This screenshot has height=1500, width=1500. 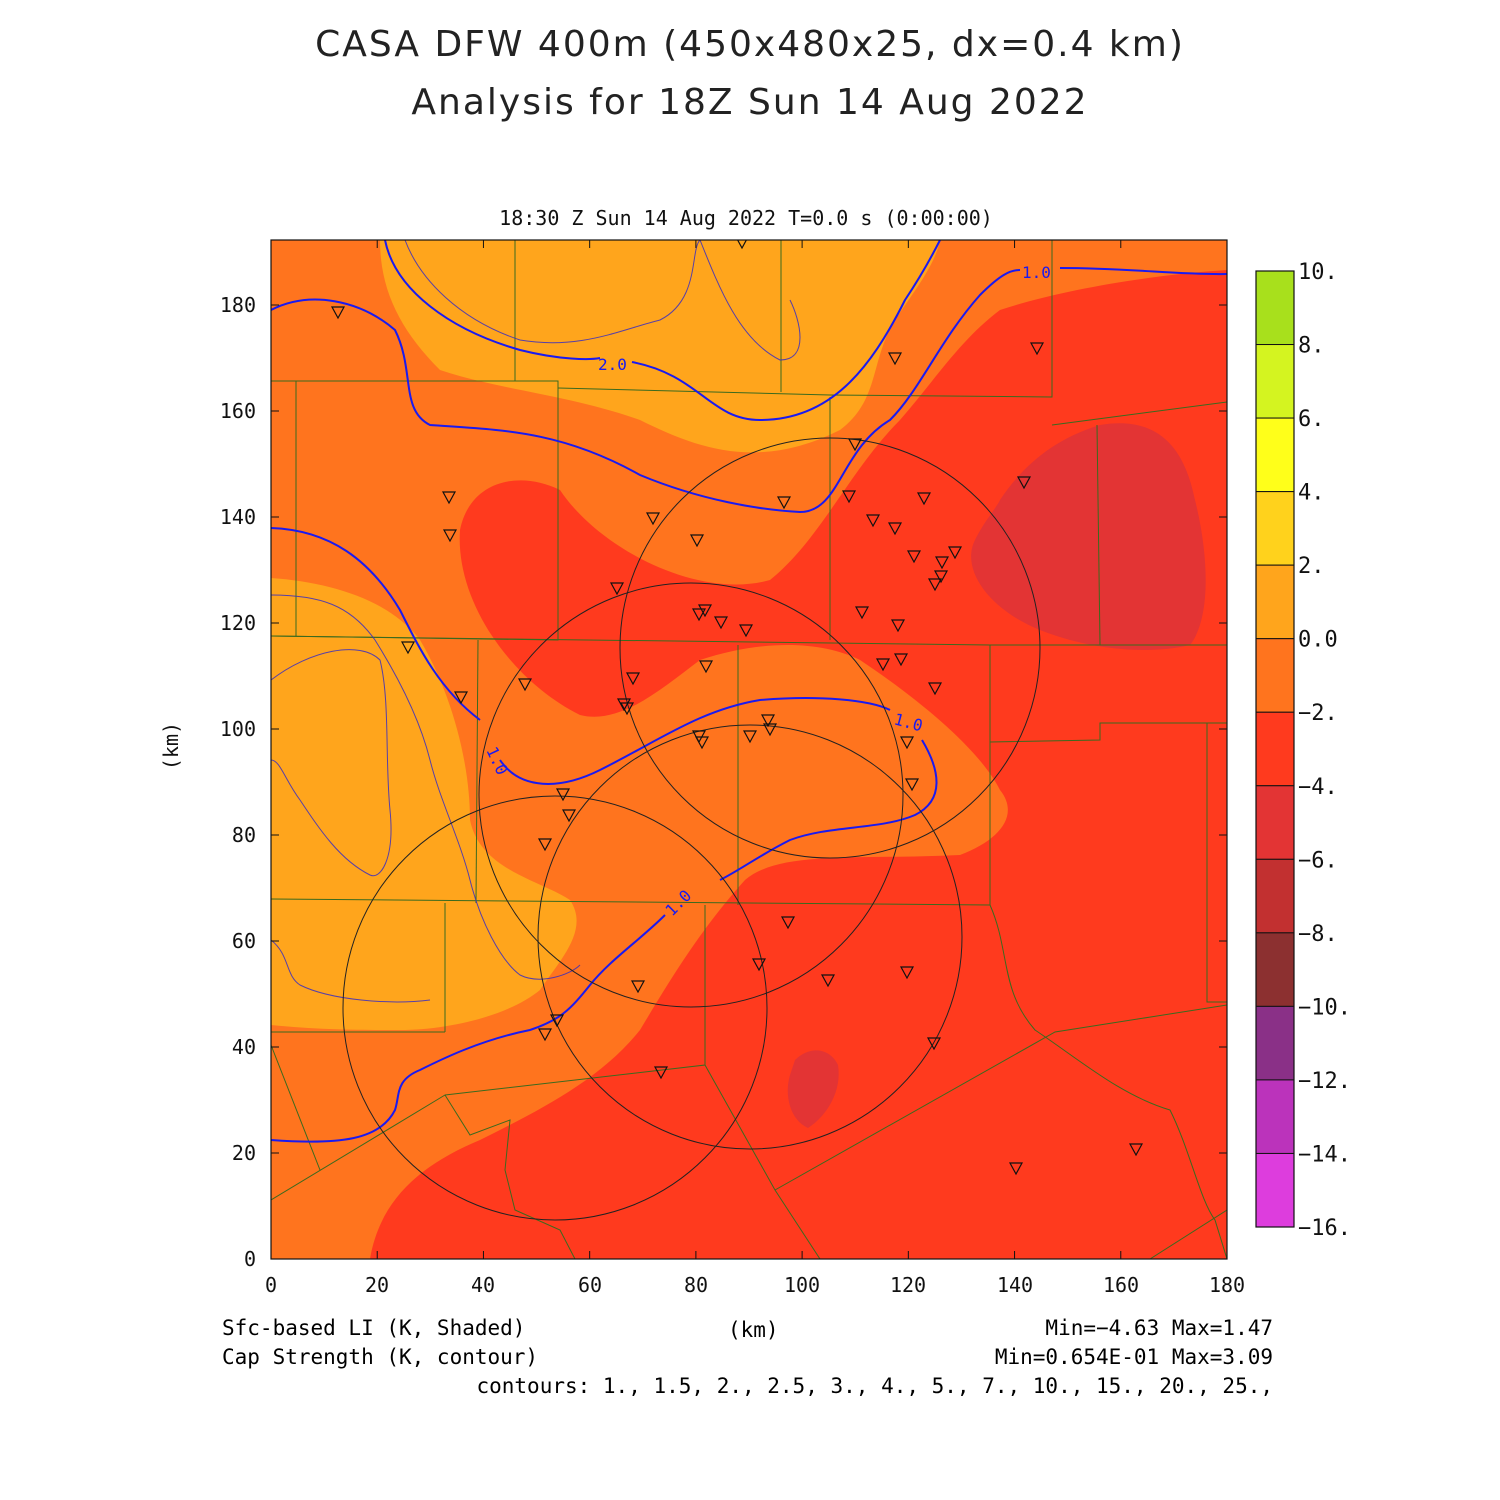 What do you see at coordinates (374, 1328) in the screenshot?
I see `shaded-field-label: Sfc-based LI (K, Shaded)` at bounding box center [374, 1328].